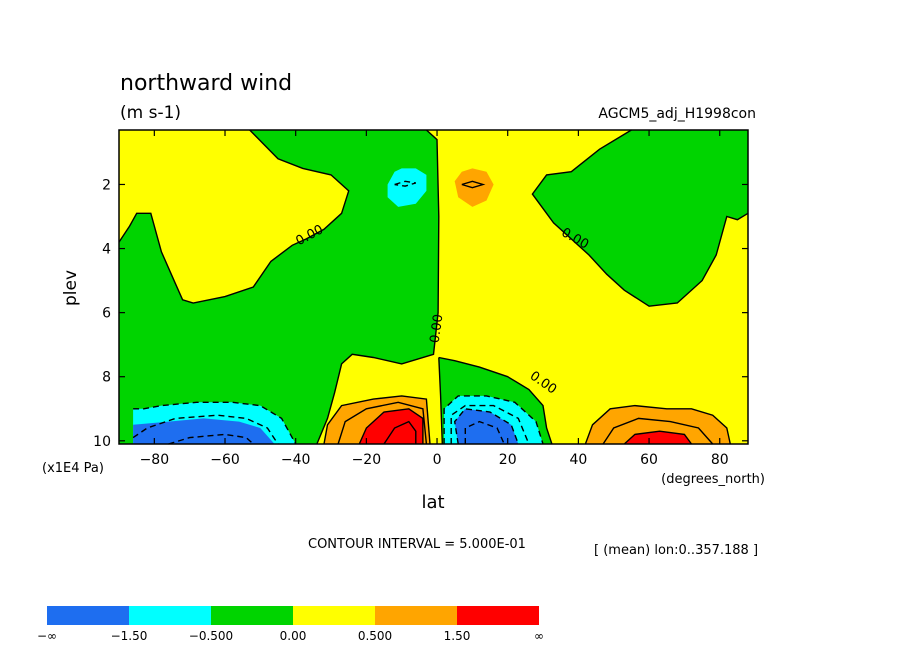  I want to click on x-tick-label: 0, so click(437, 460).